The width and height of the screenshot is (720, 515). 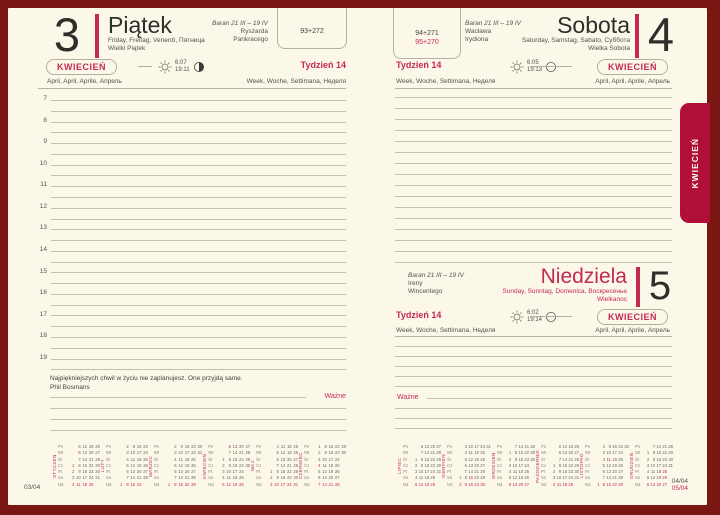 What do you see at coordinates (660, 286) in the screenshot?
I see `day-number: 5` at bounding box center [660, 286].